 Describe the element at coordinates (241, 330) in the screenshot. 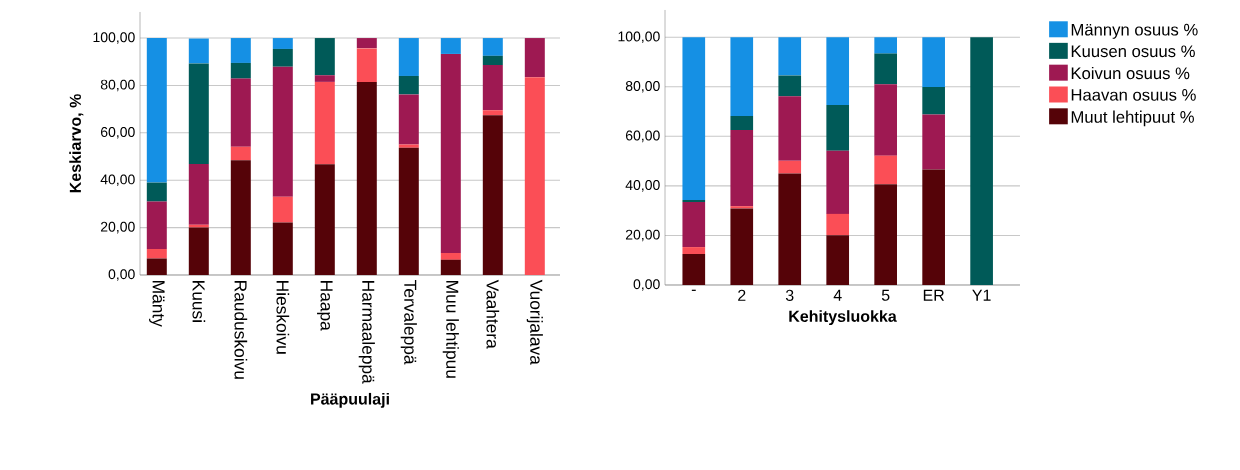

I see `x-tick-label: Rauduskoivu` at that location.